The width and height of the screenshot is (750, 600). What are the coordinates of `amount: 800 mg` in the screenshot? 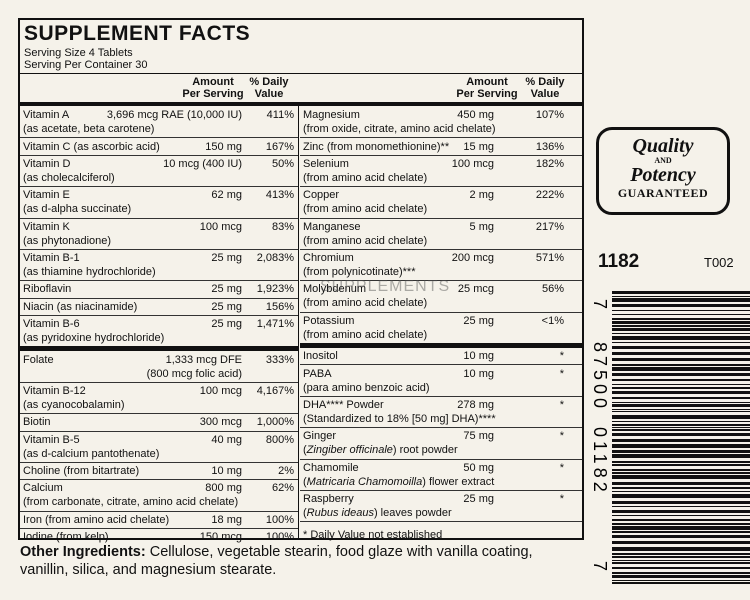 It's located at (223, 488).